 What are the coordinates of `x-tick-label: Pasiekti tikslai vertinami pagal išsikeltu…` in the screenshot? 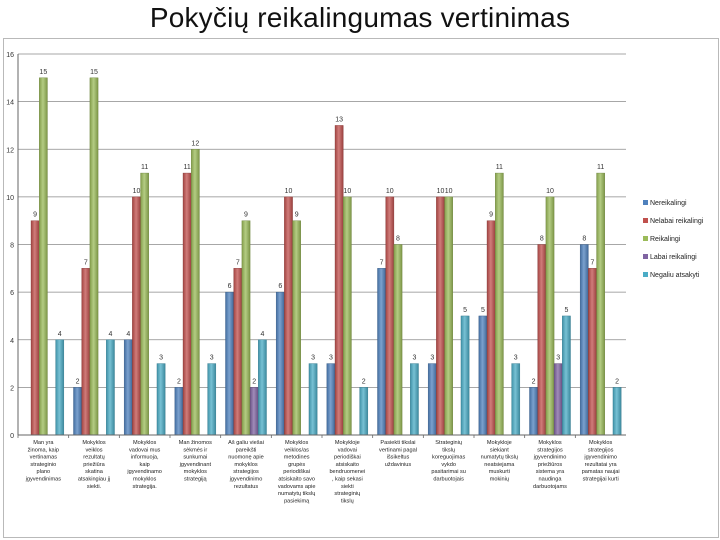 It's located at (398, 454).